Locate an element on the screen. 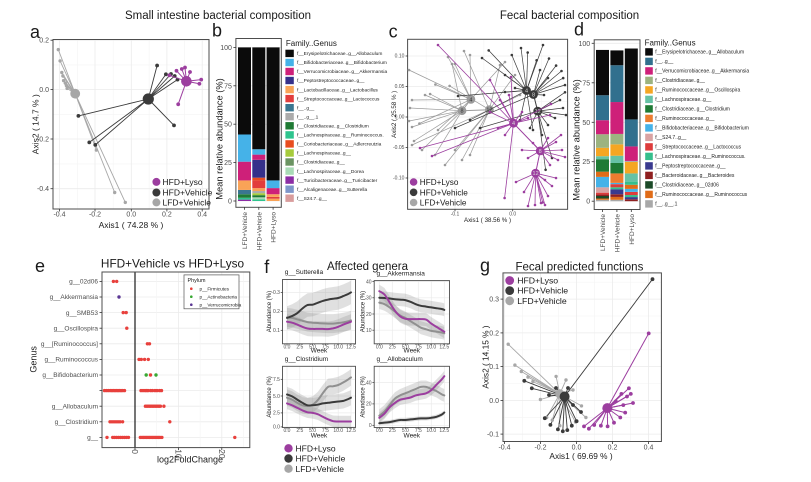 This screenshot has width=811, height=482. svg-text: f is located at coordinates (267, 267).